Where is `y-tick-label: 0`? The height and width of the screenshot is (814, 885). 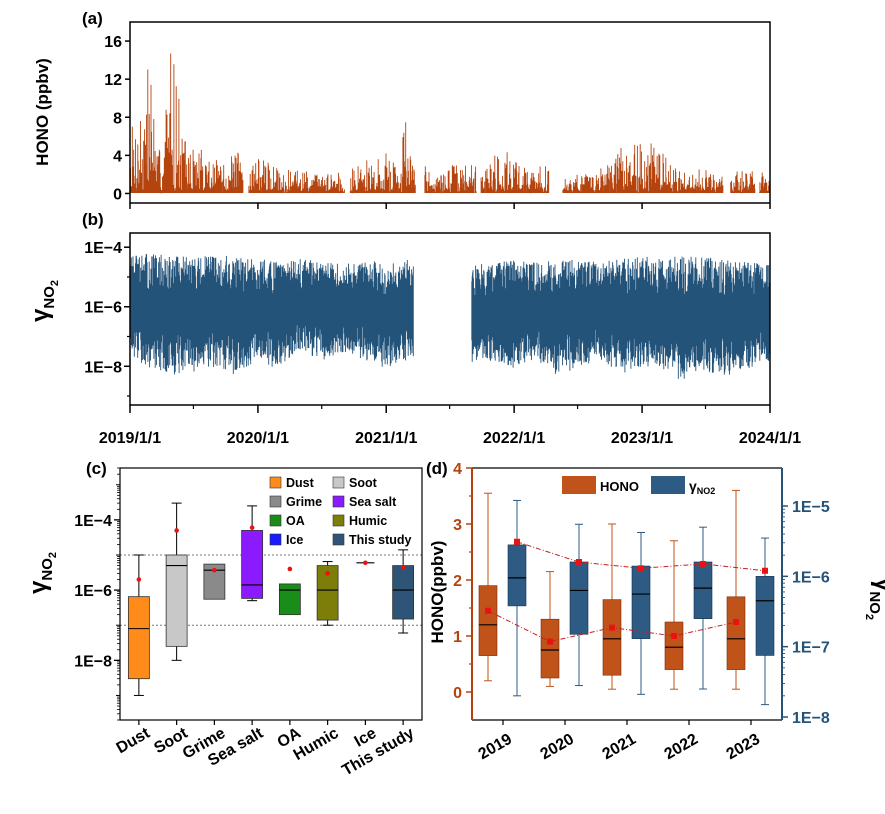 y-tick-label: 0 is located at coordinates (117, 194).